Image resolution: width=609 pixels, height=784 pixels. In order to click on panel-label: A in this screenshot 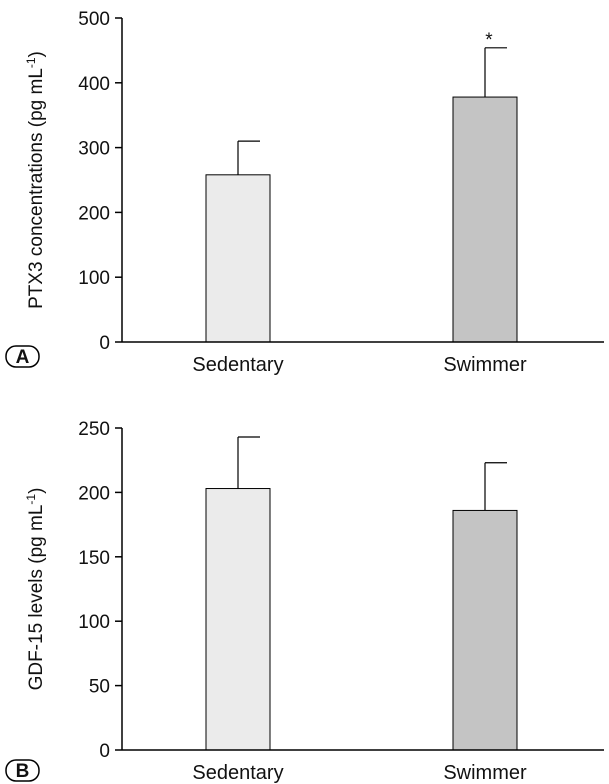, I will do `click(23, 357)`.